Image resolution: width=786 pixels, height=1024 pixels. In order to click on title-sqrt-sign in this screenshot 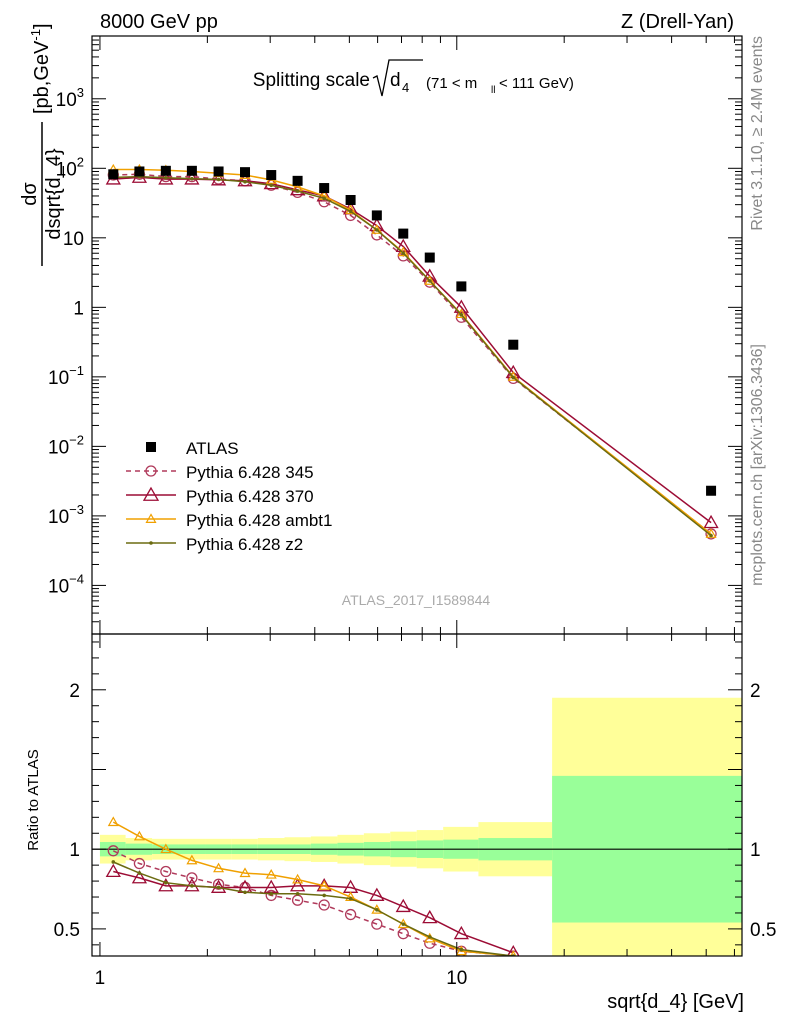, I will do `click(397, 78)`.